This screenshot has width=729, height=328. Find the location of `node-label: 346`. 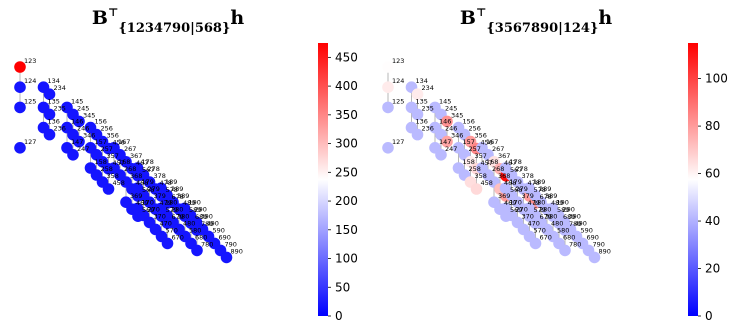

node-label: 346 is located at coordinates (89, 136).